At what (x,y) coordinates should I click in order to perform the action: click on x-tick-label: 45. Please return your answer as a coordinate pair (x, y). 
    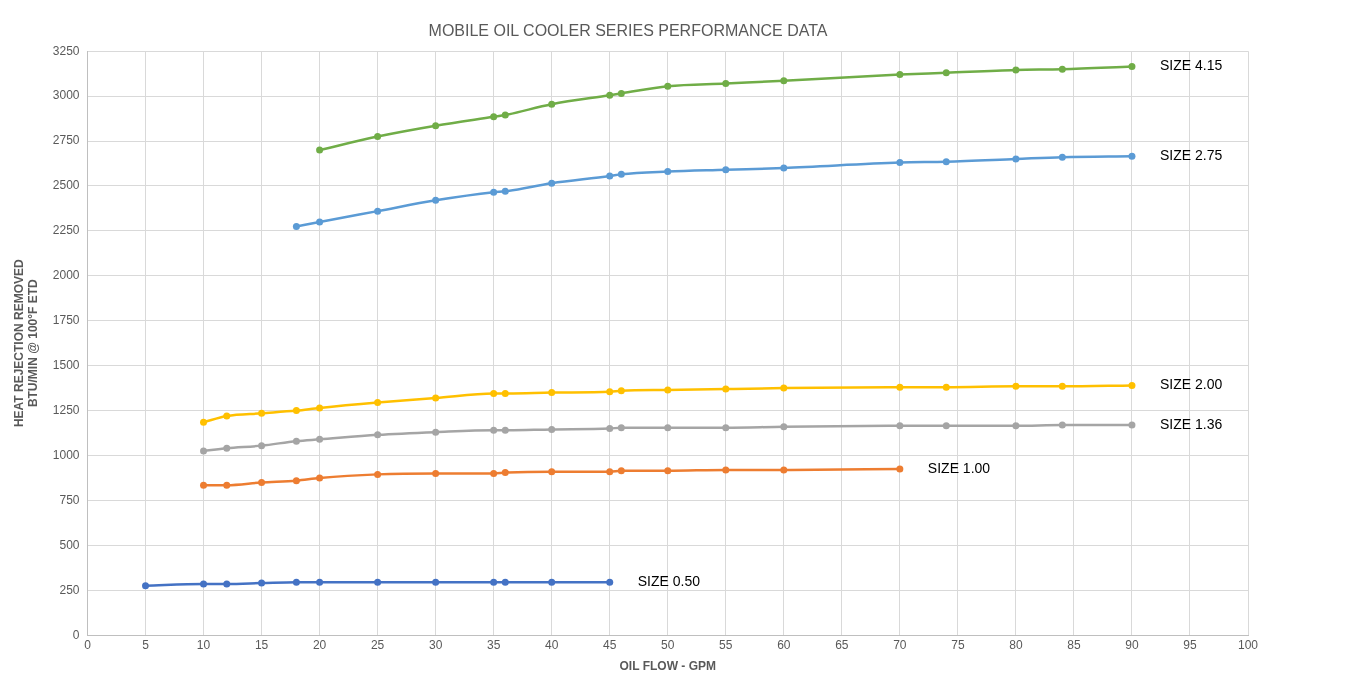
    Looking at the image, I should click on (610, 644).